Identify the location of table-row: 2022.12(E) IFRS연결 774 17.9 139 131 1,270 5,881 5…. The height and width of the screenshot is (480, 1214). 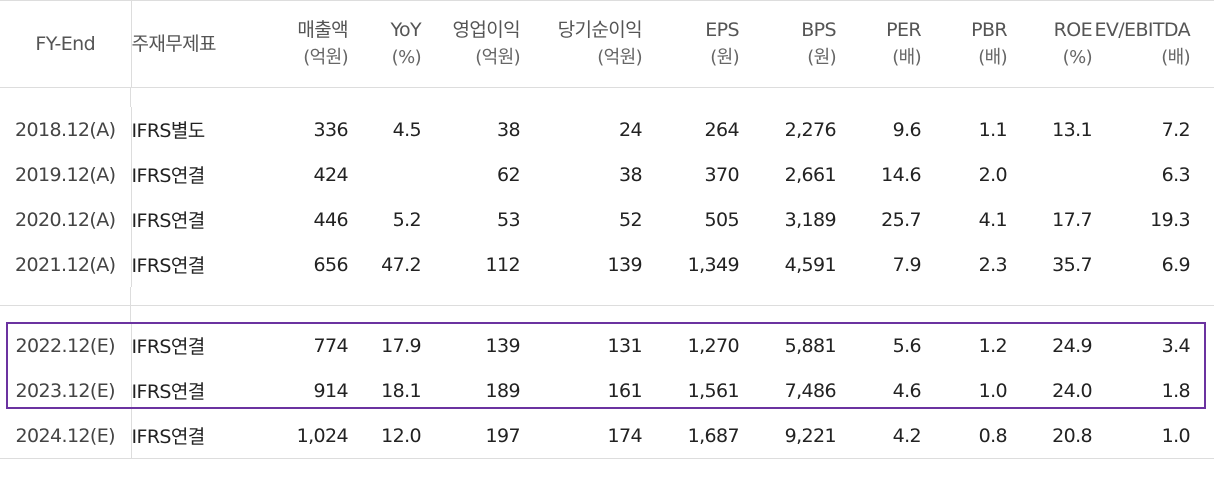
(607, 345).